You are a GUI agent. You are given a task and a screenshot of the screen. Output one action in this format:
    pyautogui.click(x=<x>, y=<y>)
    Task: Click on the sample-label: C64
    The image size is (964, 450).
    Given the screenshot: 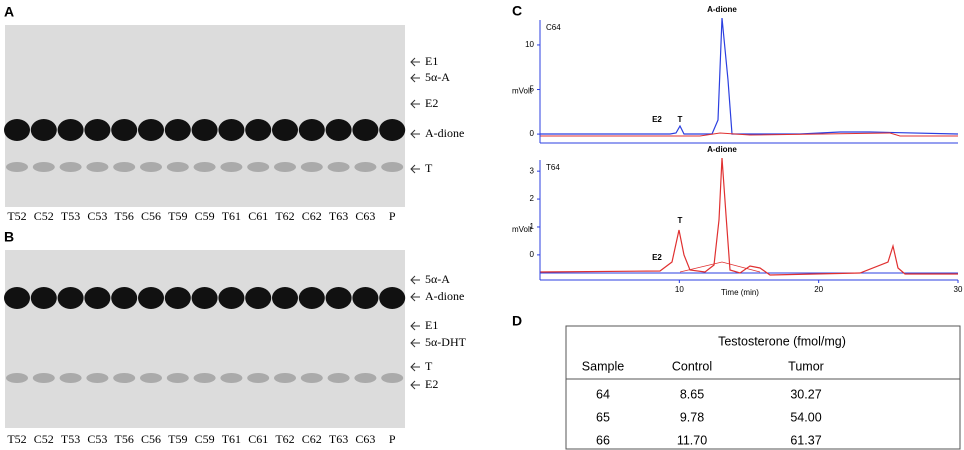 What is the action you would take?
    pyautogui.click(x=553, y=27)
    